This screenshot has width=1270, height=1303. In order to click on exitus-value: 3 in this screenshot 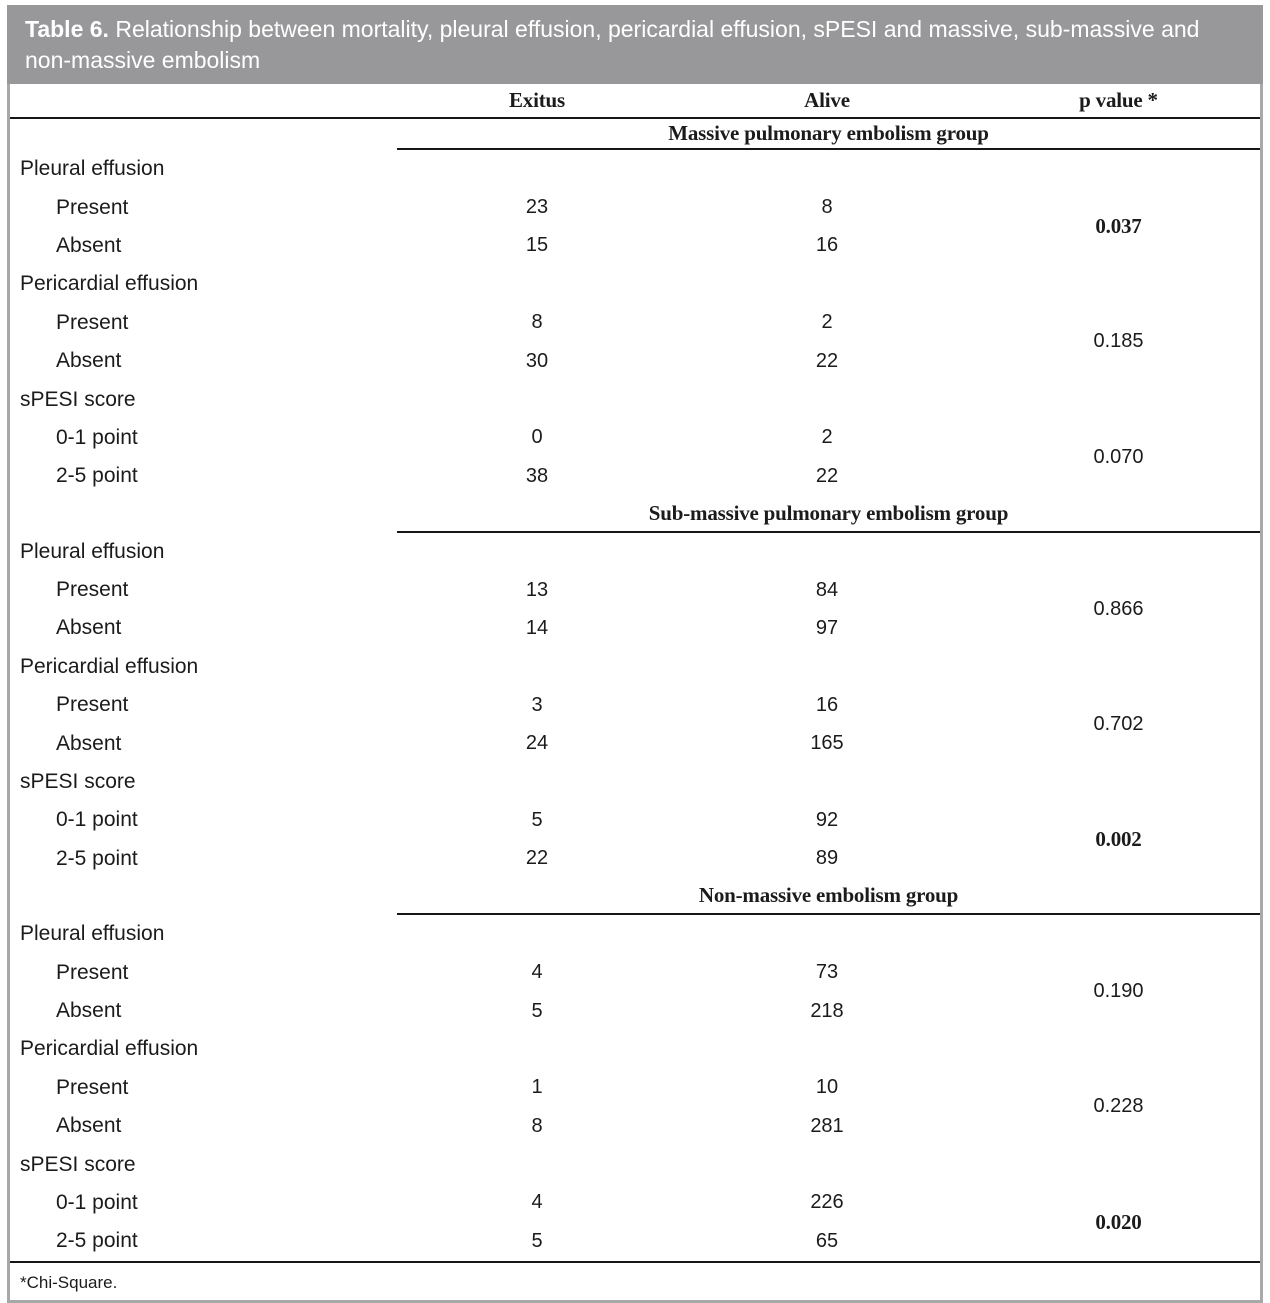, I will do `click(537, 704)`.